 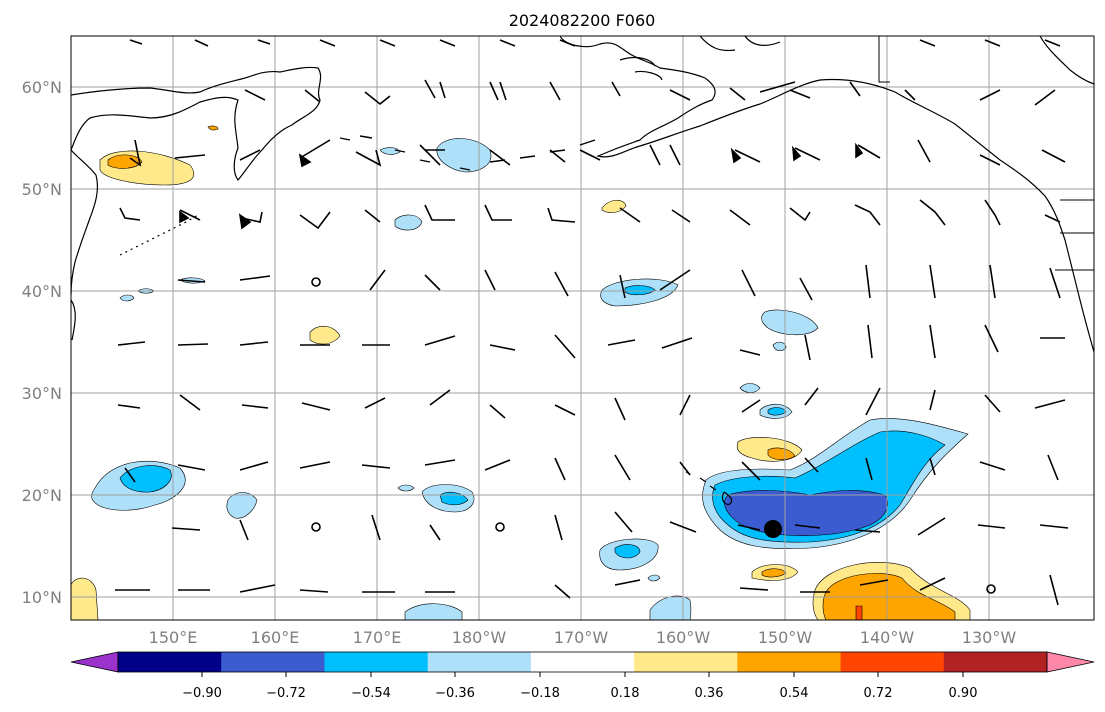 I want to click on colorbar-label: 0.36, so click(x=709, y=693).